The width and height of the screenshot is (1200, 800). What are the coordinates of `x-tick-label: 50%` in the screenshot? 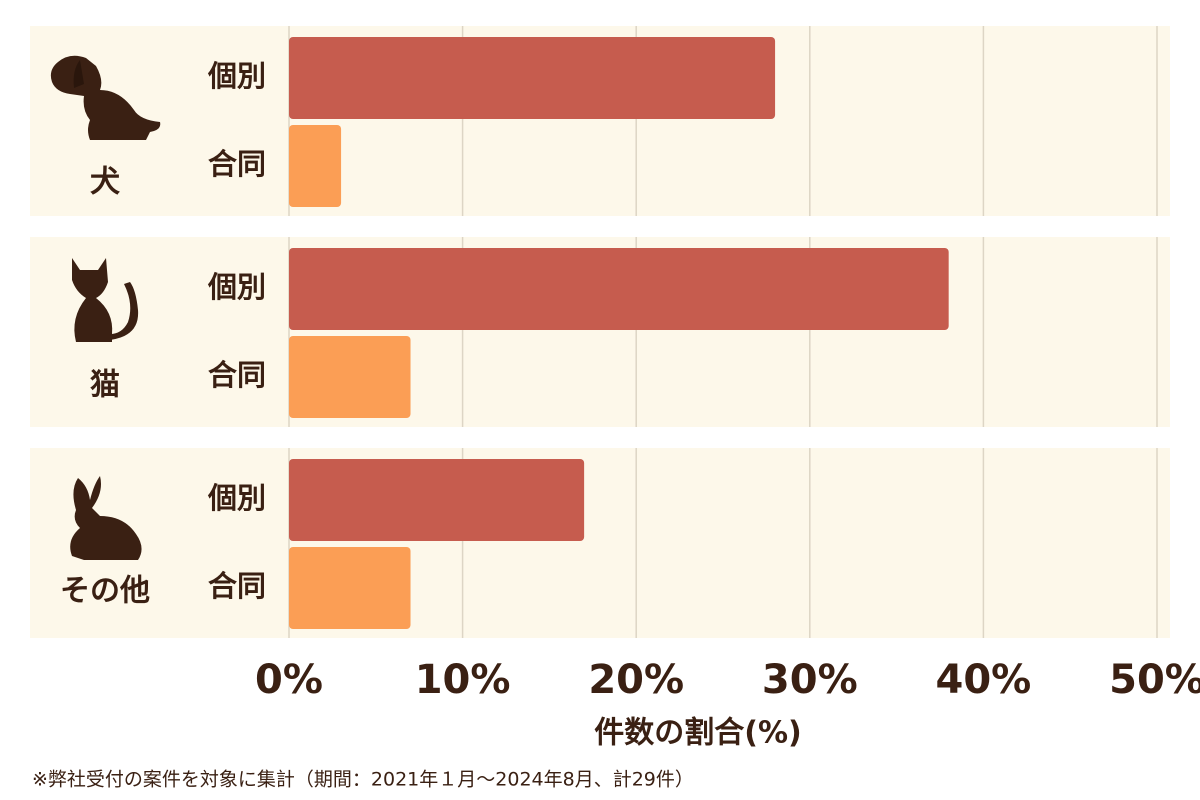 It's located at (1154, 680).